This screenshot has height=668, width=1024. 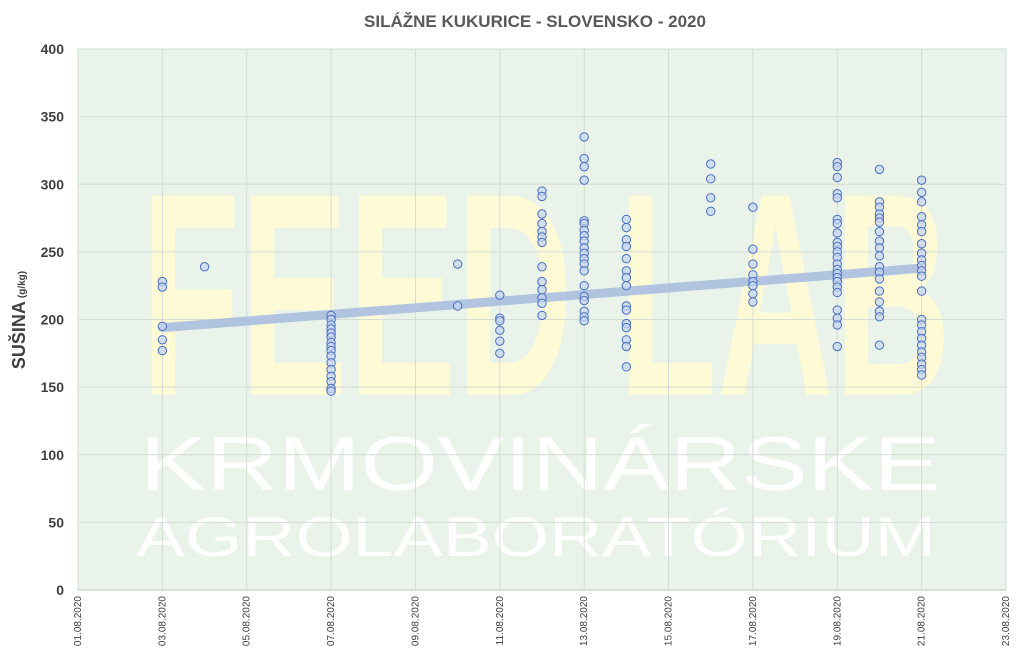 What do you see at coordinates (18, 335) in the screenshot?
I see `y-axis-label-main: SUŠINA` at bounding box center [18, 335].